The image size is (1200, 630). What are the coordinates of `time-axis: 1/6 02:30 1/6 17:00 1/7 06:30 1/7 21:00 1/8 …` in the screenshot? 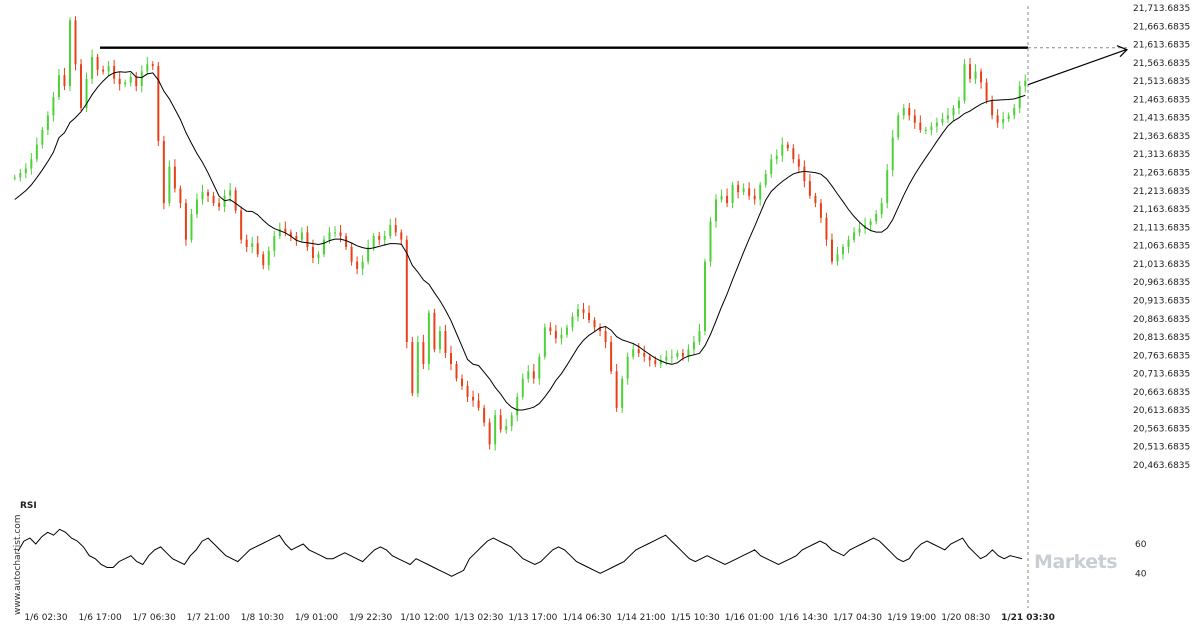 It's located at (539, 618).